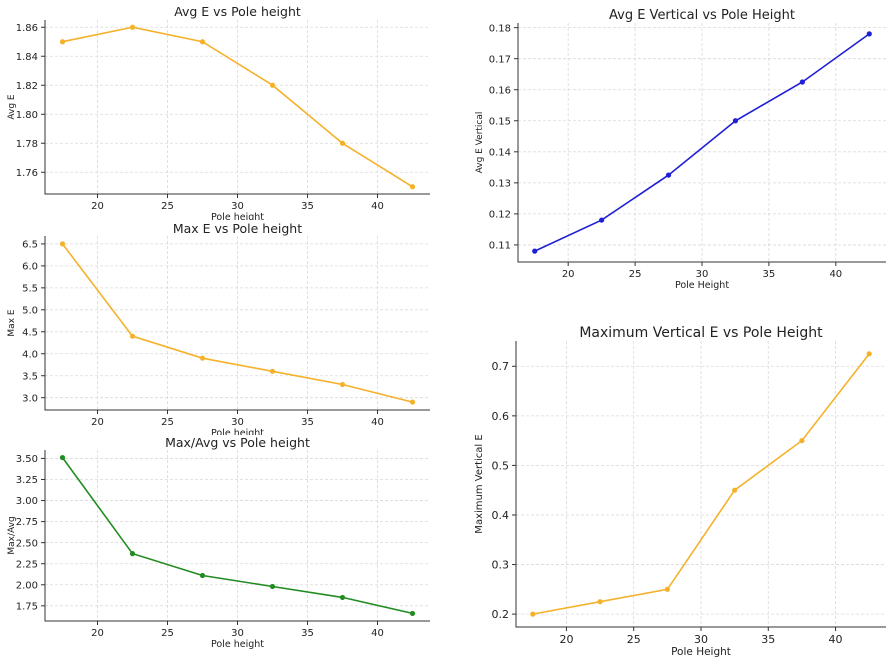 Image resolution: width=888 pixels, height=659 pixels. I want to click on y-tick-label: 2.00, so click(27, 585).